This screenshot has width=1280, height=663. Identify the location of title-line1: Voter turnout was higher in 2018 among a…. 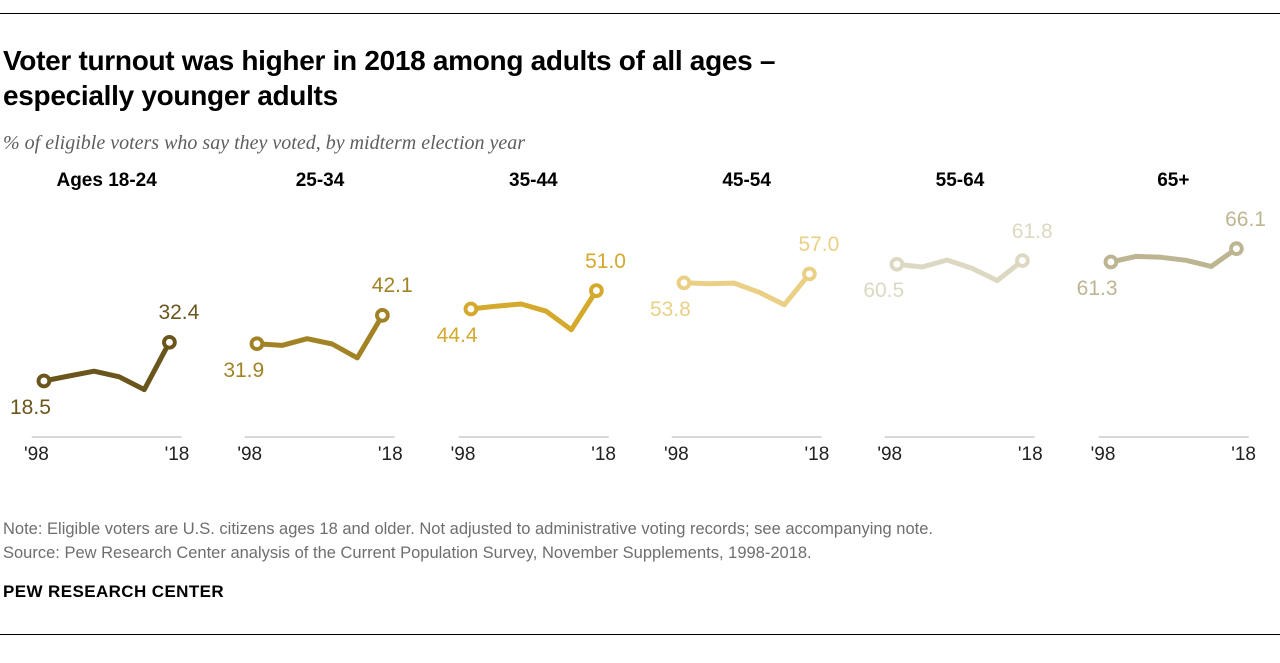
(389, 60).